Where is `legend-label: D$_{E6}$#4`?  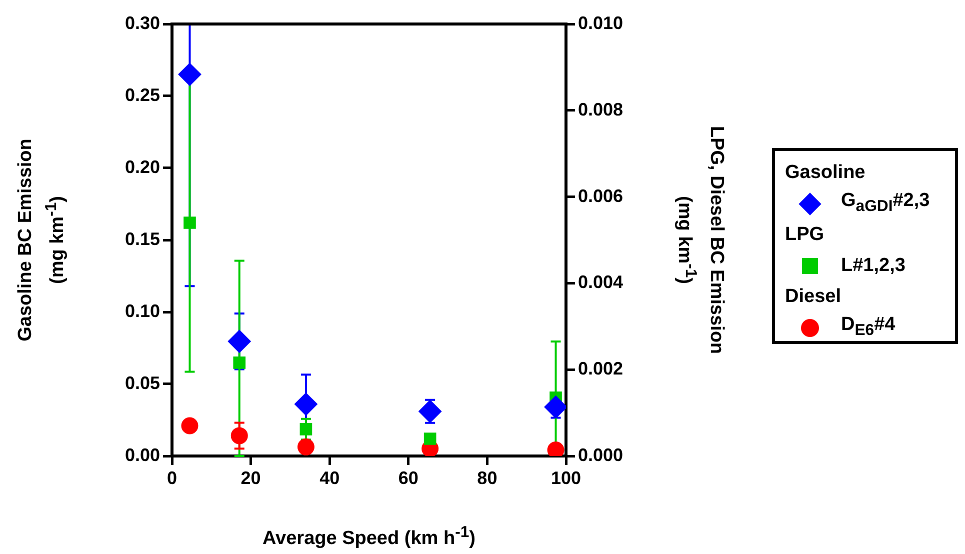 legend-label: D$_{E6}$#4 is located at coordinates (868, 327).